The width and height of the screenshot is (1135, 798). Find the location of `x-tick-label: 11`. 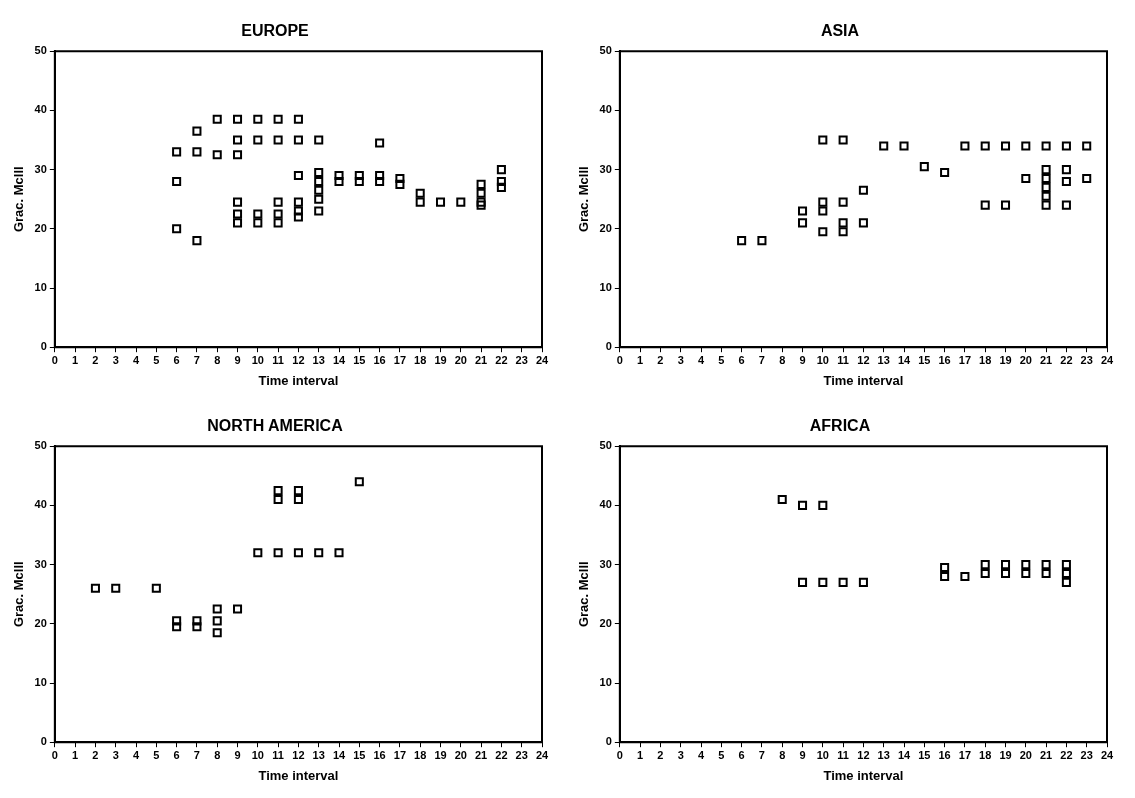

x-tick-label: 11 is located at coordinates (278, 754).